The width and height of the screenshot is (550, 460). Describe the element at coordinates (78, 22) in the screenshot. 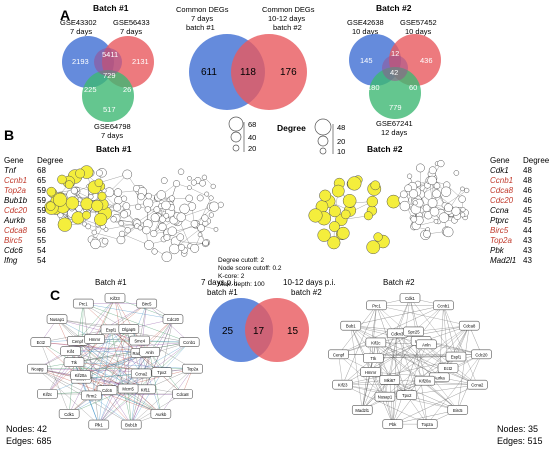

I see `venn1-set1-id: GSE43302` at that location.